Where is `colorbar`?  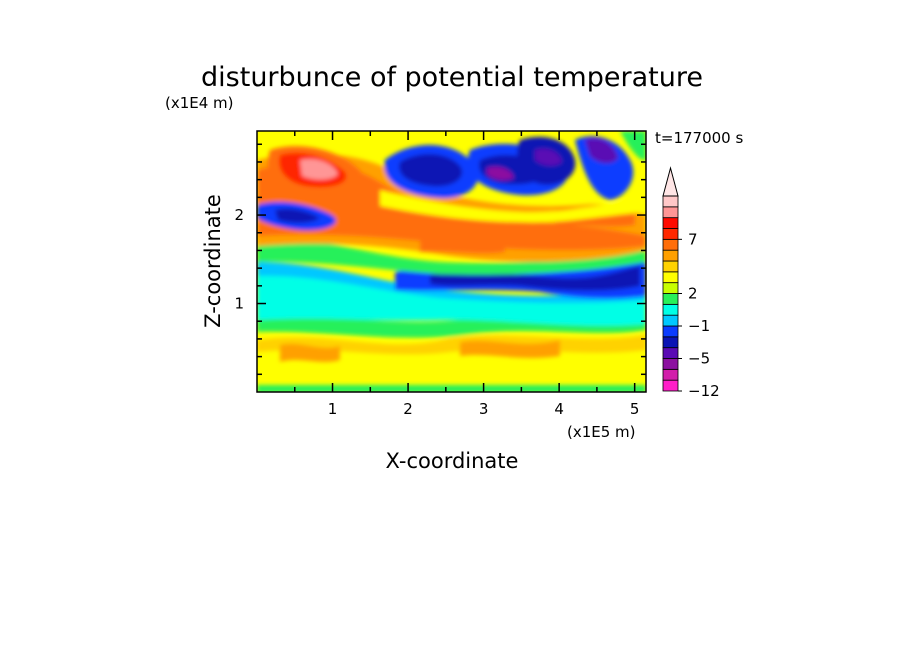 colorbar is located at coordinates (670, 279).